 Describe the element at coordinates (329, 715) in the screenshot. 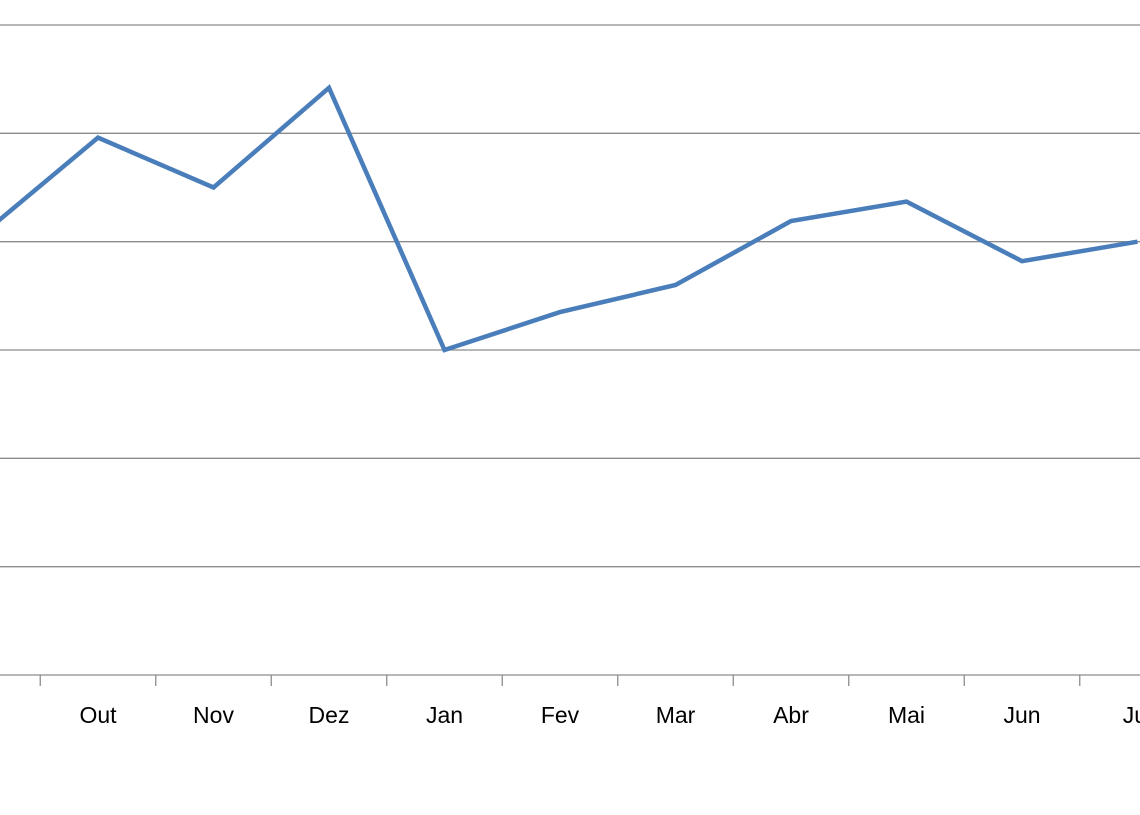

I see `x-tick-label: Dez` at that location.